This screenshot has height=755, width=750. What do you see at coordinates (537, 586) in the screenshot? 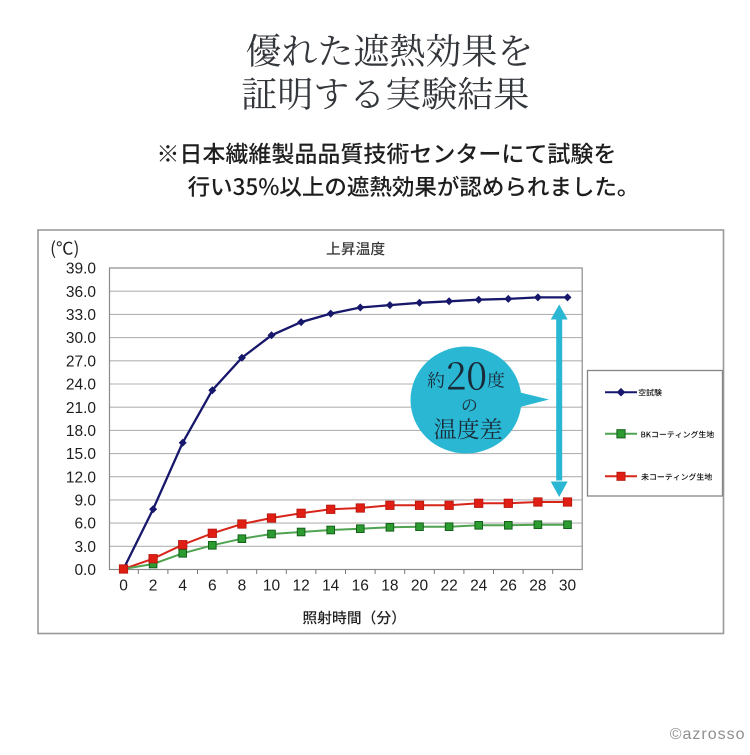
I see `svg-text: 28` at bounding box center [537, 586].